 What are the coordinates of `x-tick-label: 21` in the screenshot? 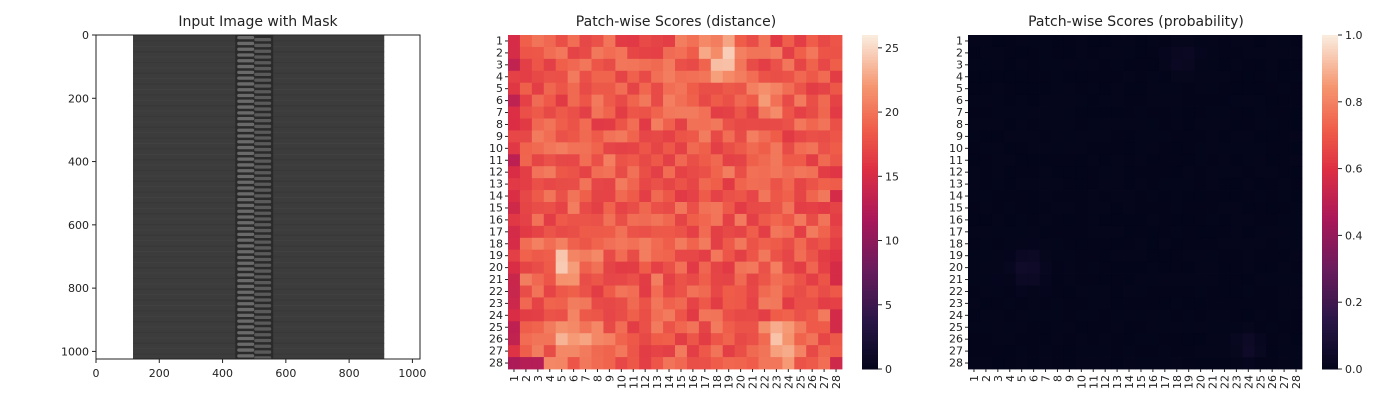 It's located at (1213, 382).